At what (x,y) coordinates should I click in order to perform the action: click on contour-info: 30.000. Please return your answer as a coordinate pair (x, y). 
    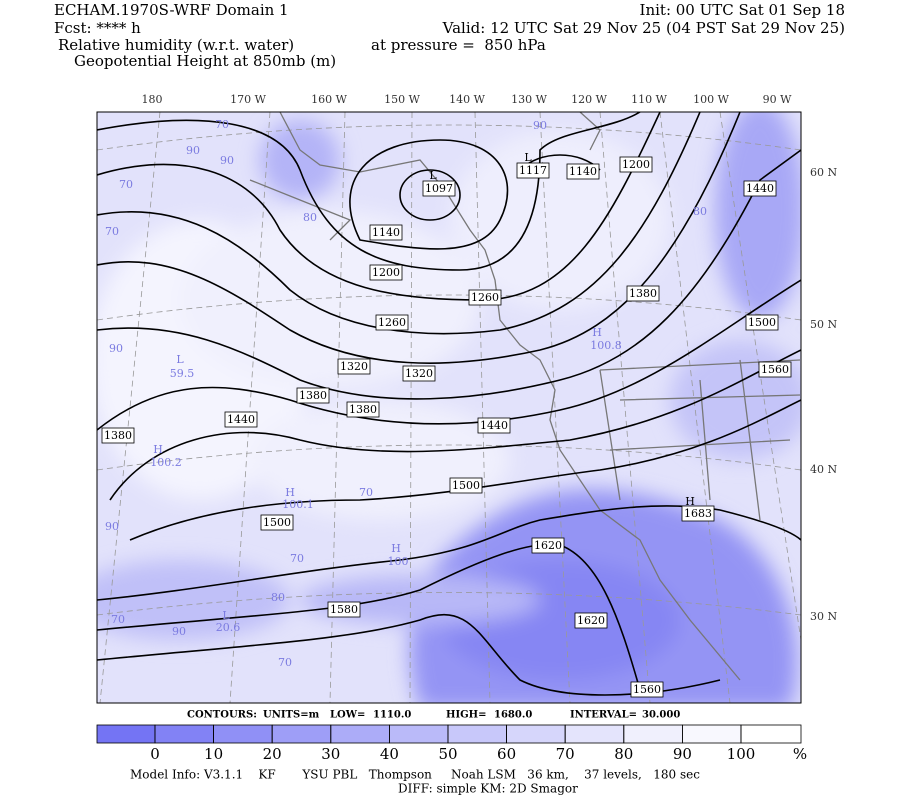
    Looking at the image, I should click on (661, 715).